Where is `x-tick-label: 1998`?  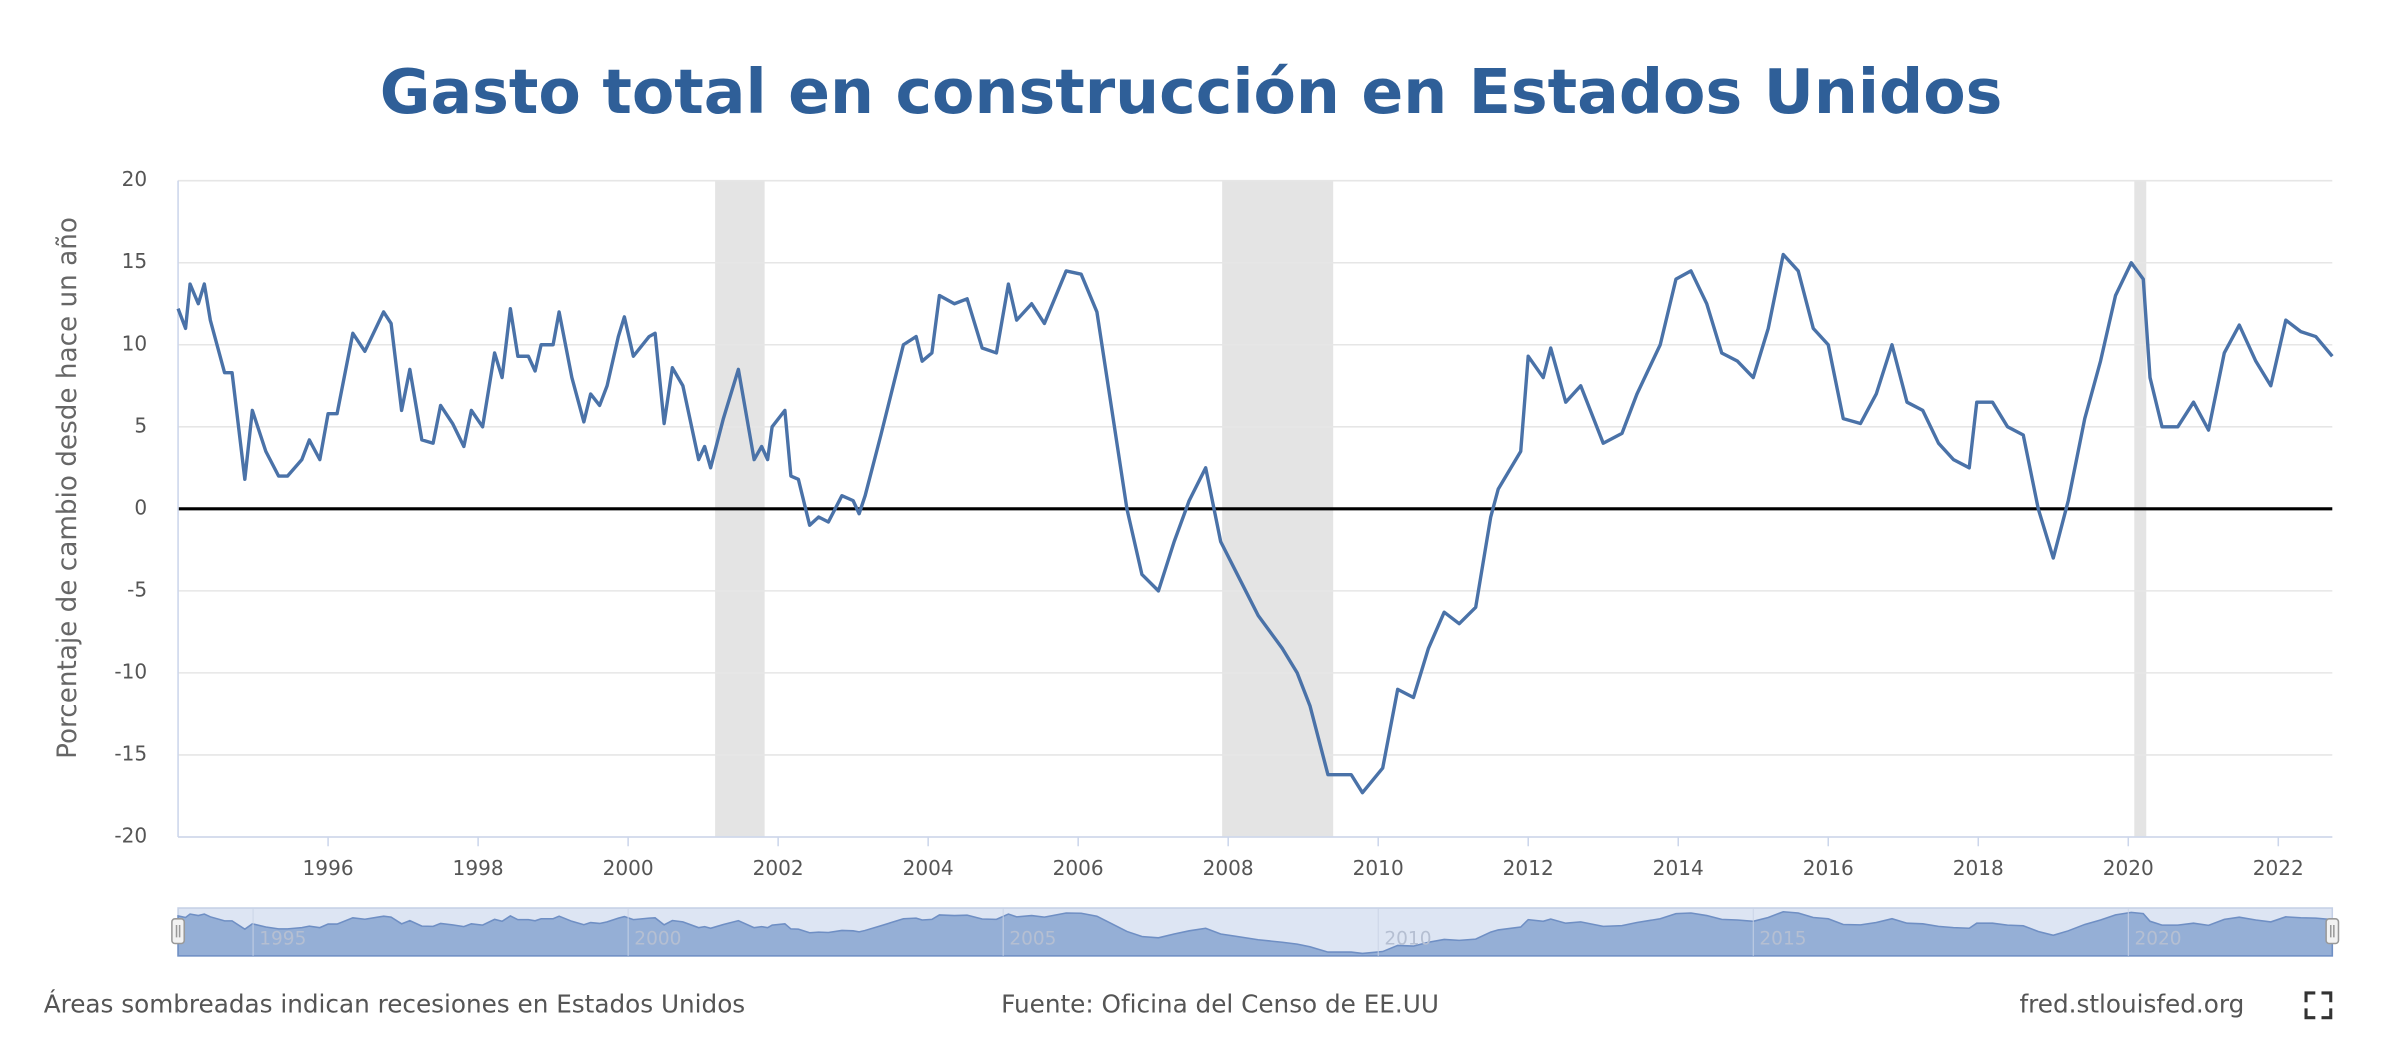
x-tick-label: 1998 is located at coordinates (478, 868).